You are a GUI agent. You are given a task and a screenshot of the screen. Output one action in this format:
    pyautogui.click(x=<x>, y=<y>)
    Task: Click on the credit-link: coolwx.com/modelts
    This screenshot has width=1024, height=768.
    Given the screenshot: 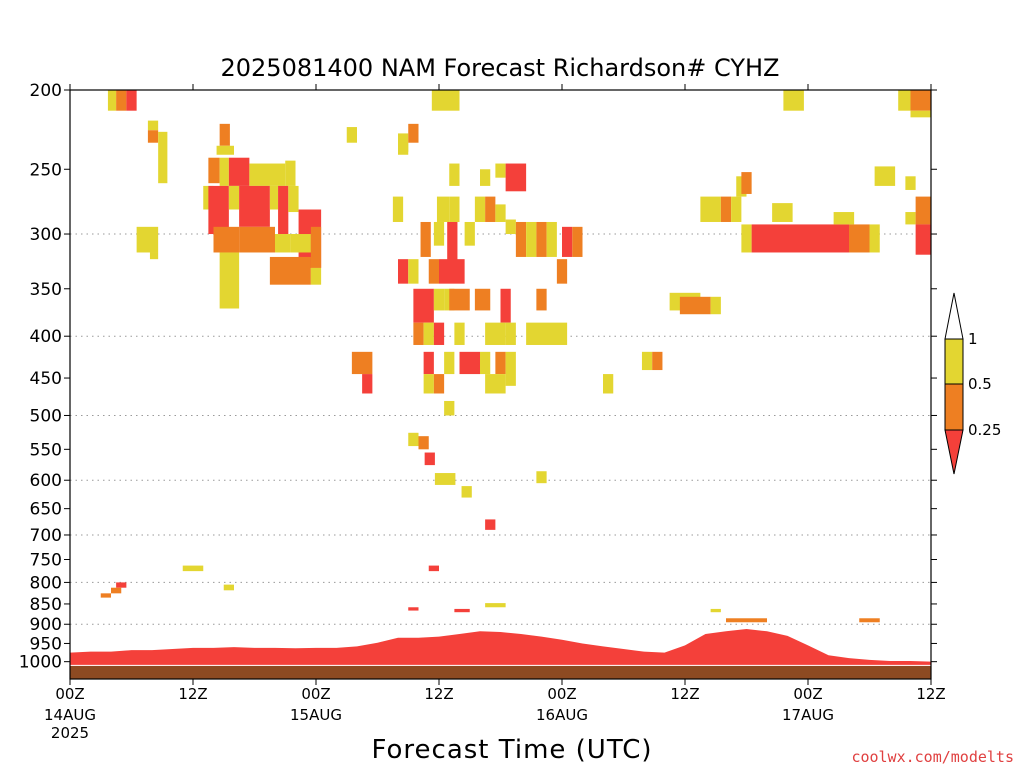 What is the action you would take?
    pyautogui.click(x=932, y=757)
    